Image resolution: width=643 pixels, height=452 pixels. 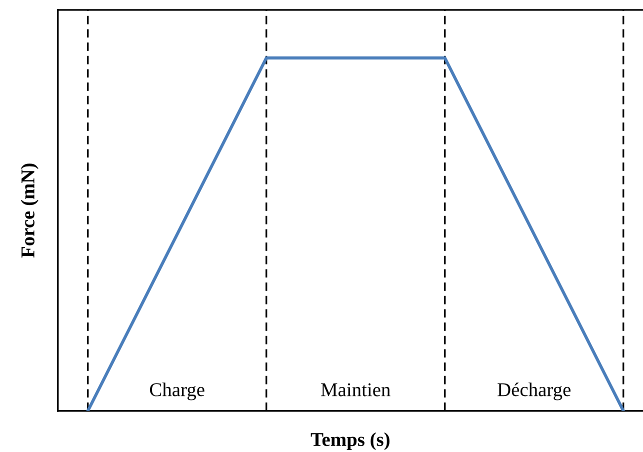 What do you see at coordinates (29, 211) in the screenshot?
I see `y-axis-title: Force (mN)` at bounding box center [29, 211].